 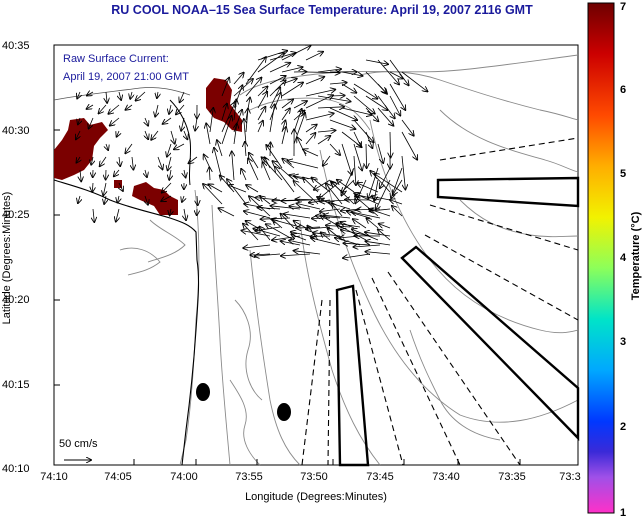 I want to click on harbor-outline, so click(x=122, y=94).